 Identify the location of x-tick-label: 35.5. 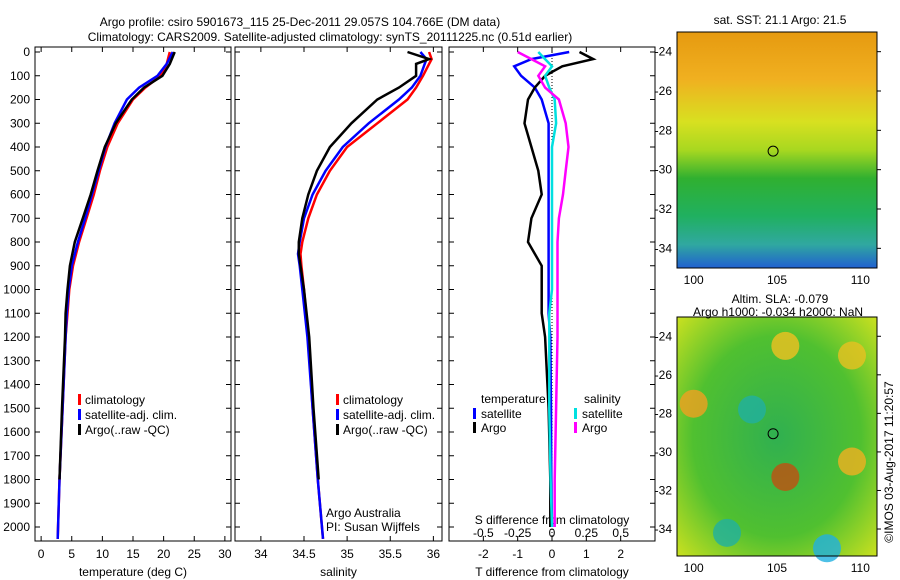
(391, 554).